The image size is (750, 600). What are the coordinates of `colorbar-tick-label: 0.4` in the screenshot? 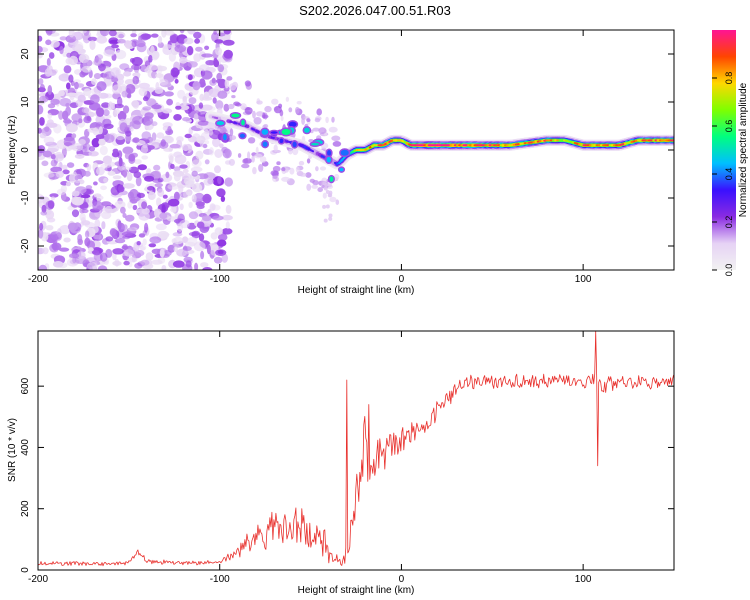 It's located at (729, 174).